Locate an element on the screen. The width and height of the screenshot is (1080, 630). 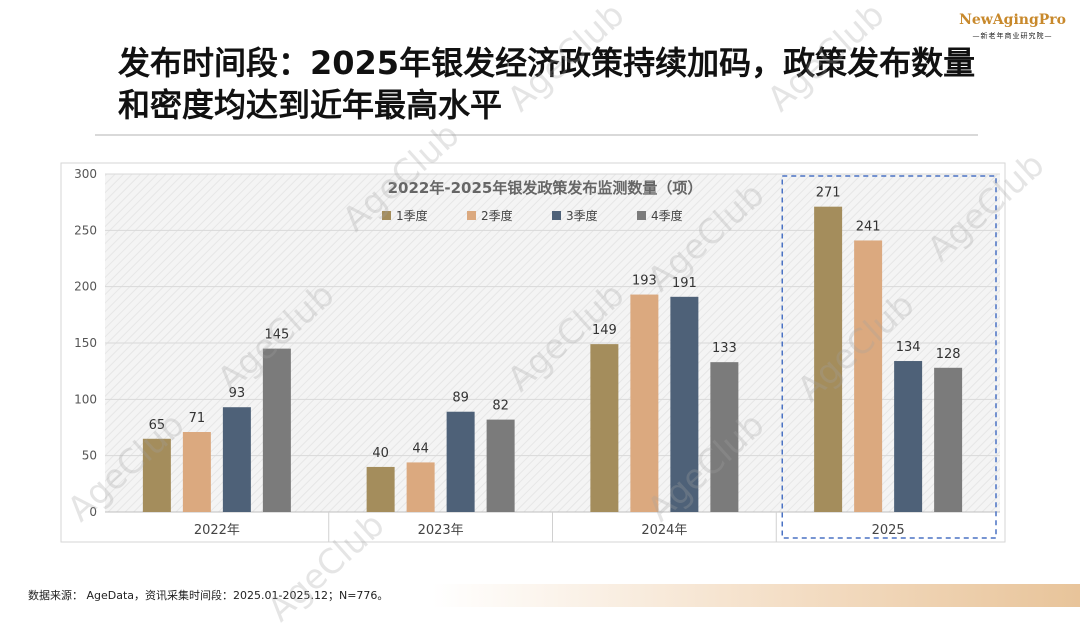
data-label: 133 is located at coordinates (724, 348).